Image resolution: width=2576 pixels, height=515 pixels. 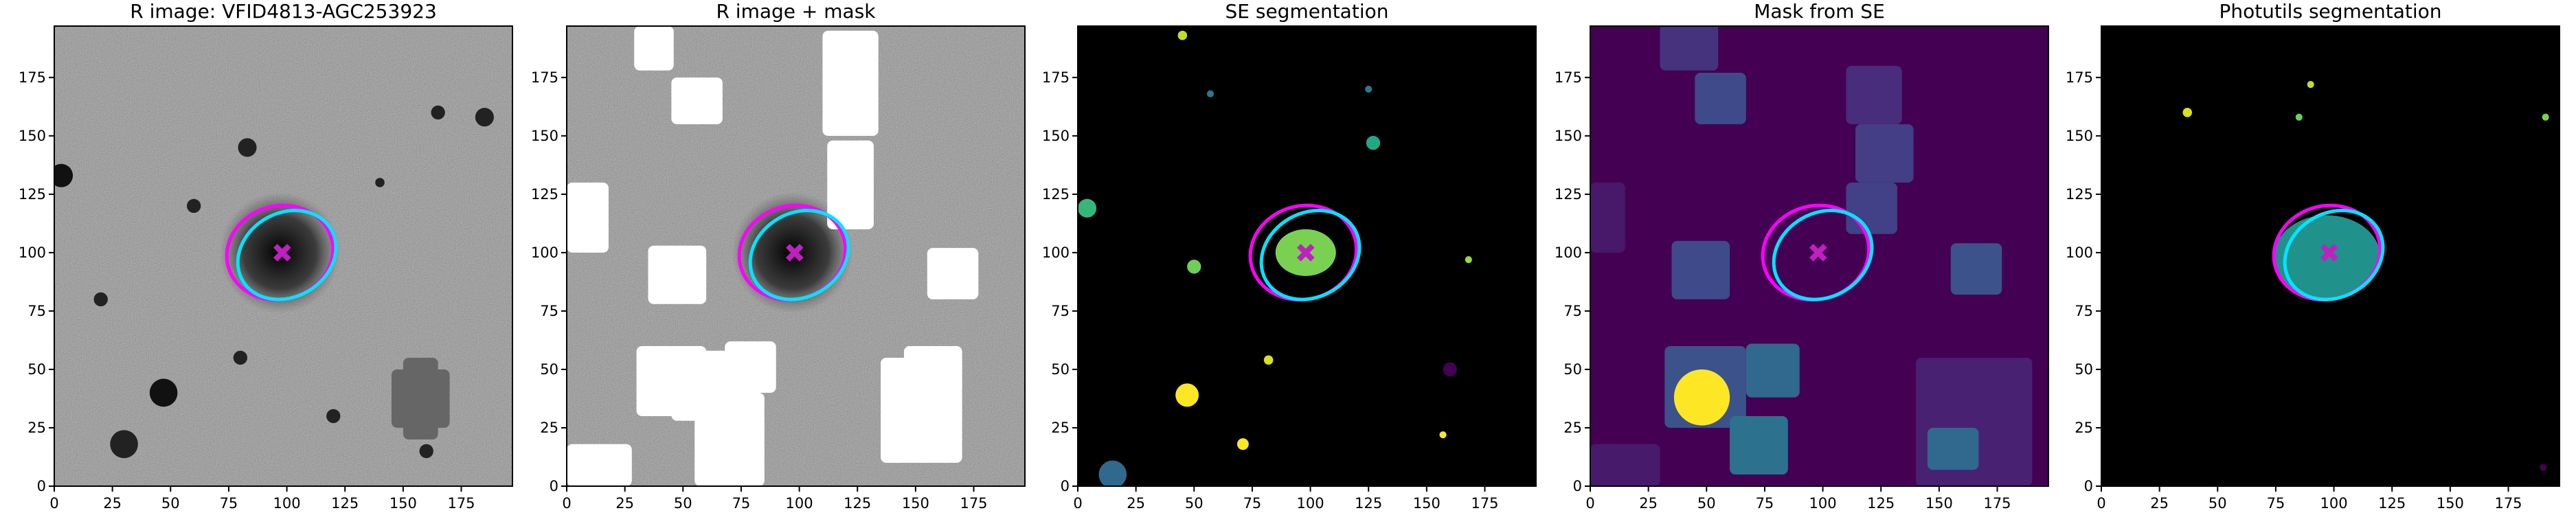 What do you see at coordinates (2330, 11) in the screenshot?
I see `panel-title: Photutils segmentation` at bounding box center [2330, 11].